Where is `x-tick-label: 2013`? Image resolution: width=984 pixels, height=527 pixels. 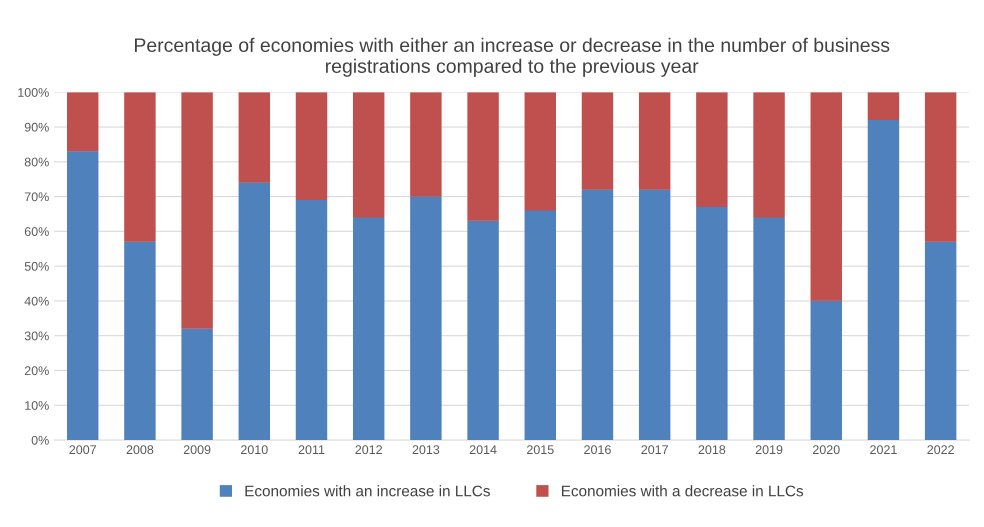 x-tick-label: 2013 is located at coordinates (426, 449).